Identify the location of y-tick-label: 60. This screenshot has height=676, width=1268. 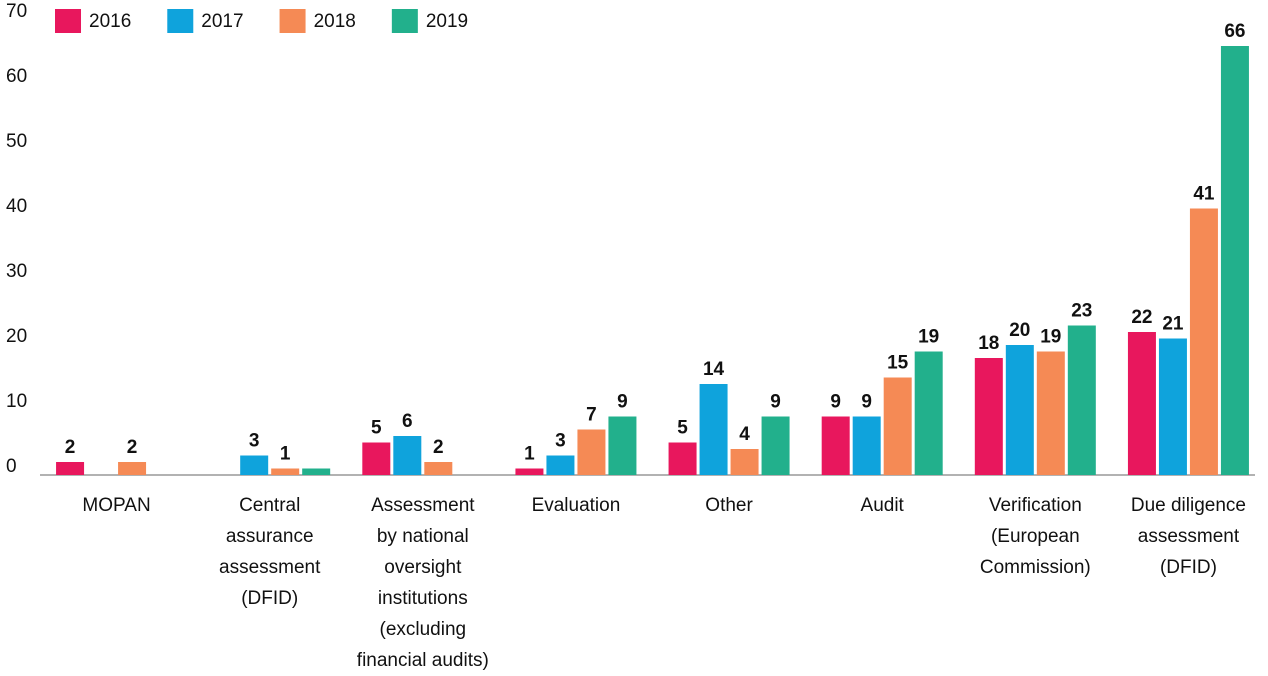
(16, 76).